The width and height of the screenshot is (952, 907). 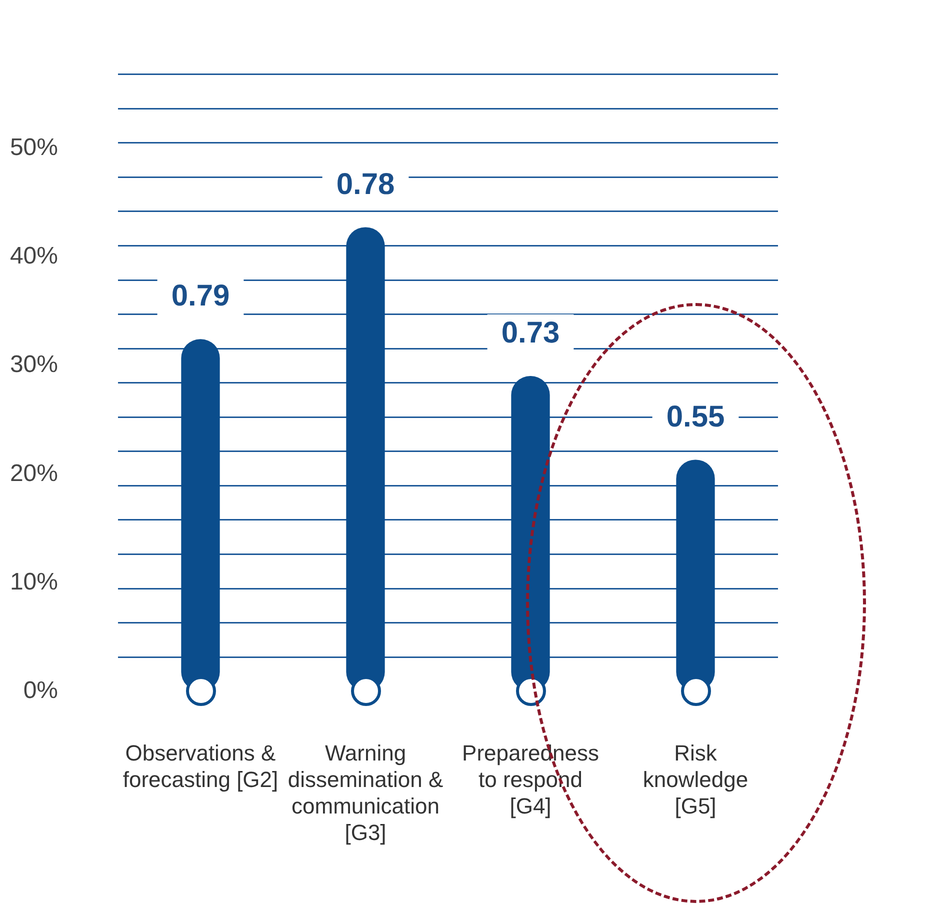 I want to click on annotation: 0.79, so click(x=200, y=296).